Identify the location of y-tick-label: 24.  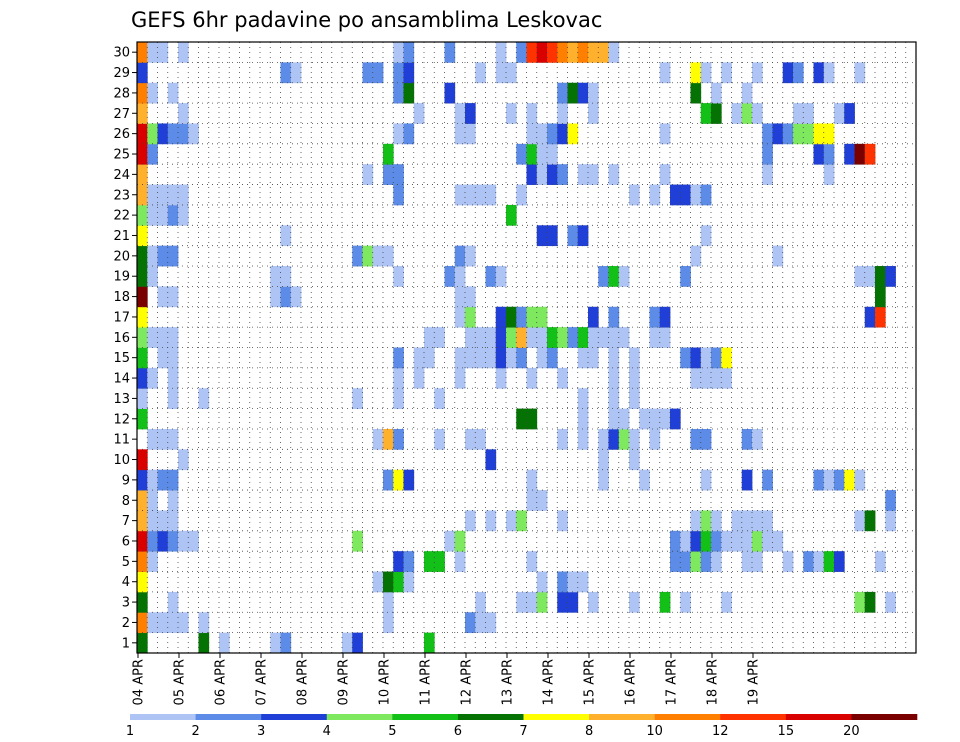
(121, 175).